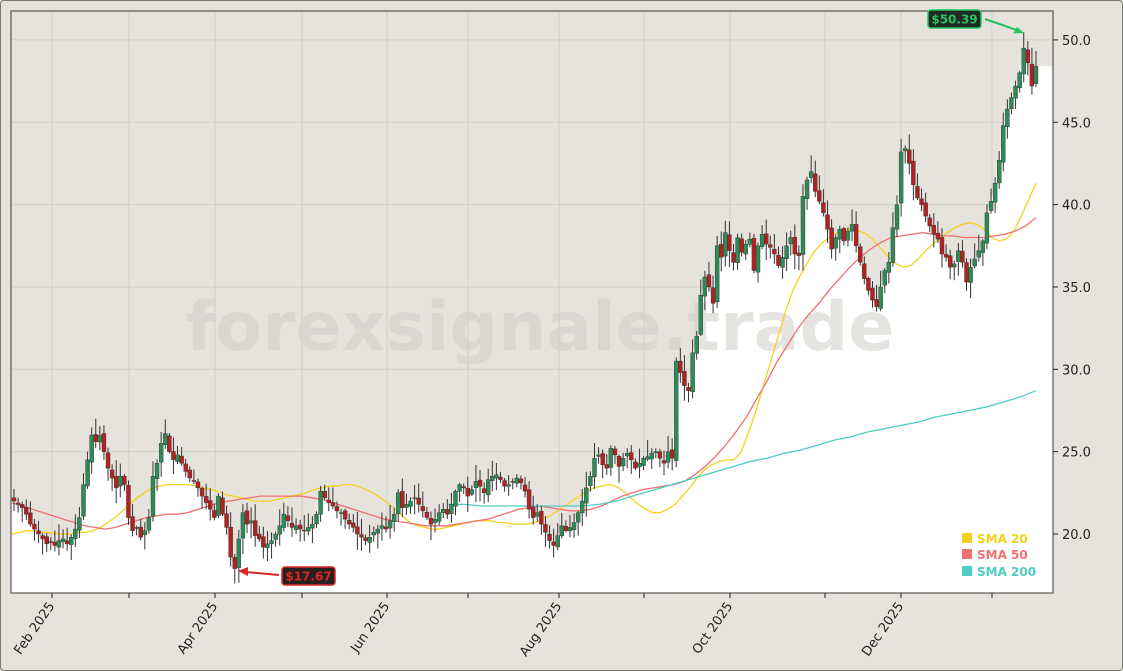  I want to click on y-tick-label: 40.0, so click(1076, 206).